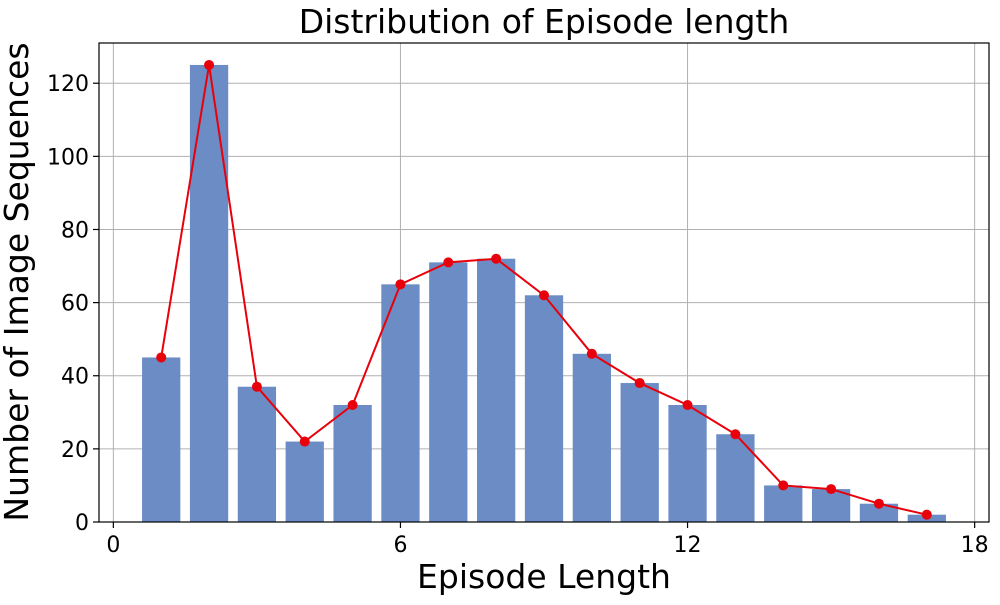  I want to click on x-tick-label: 0, so click(113, 545).